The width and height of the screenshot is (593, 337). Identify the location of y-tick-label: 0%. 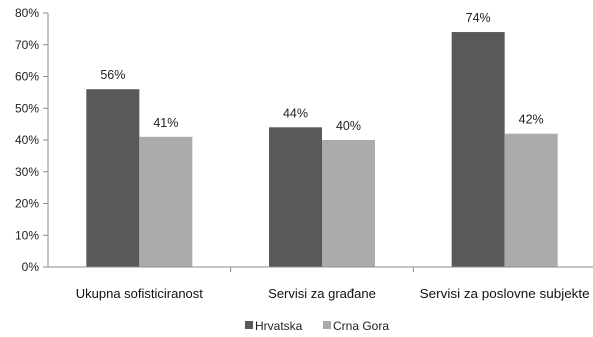
(31, 267).